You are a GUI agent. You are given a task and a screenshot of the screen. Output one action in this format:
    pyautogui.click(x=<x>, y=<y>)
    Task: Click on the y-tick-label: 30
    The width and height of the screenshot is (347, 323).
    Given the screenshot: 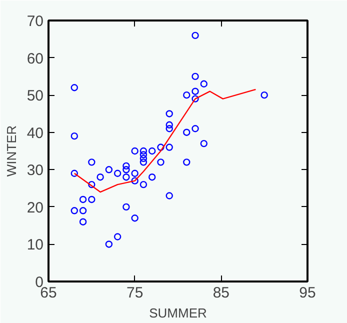 What is the action you would take?
    pyautogui.click(x=35, y=171)
    